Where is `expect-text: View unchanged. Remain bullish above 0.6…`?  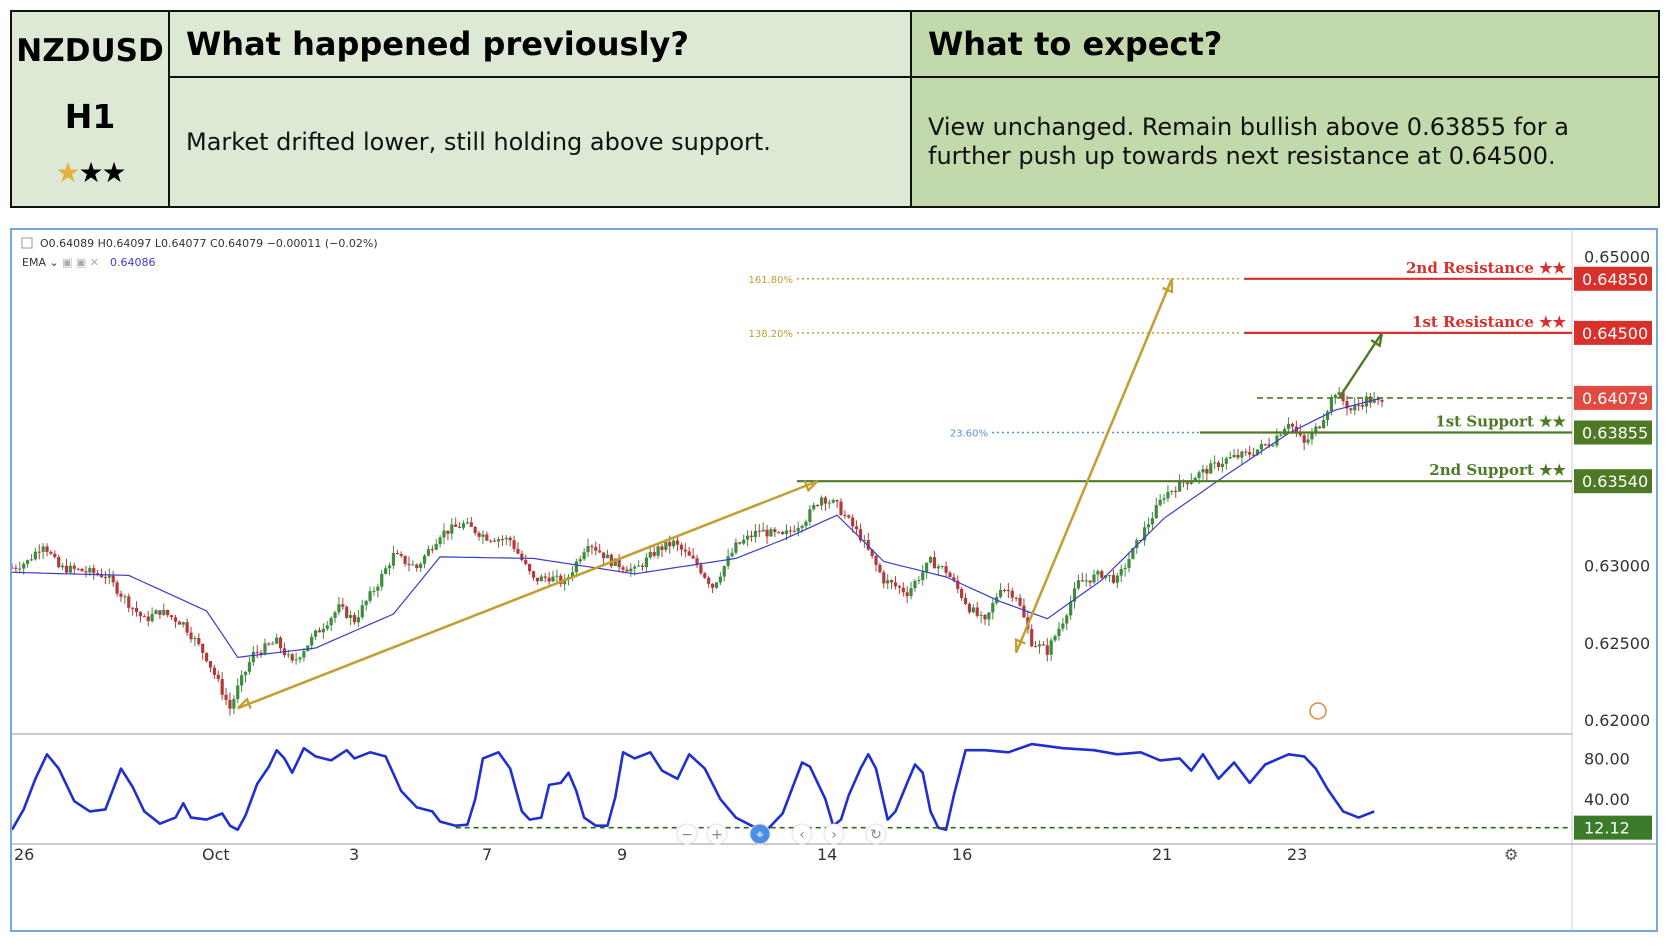 expect-text: View unchanged. Remain bullish above 0.6… is located at coordinates (1285, 142).